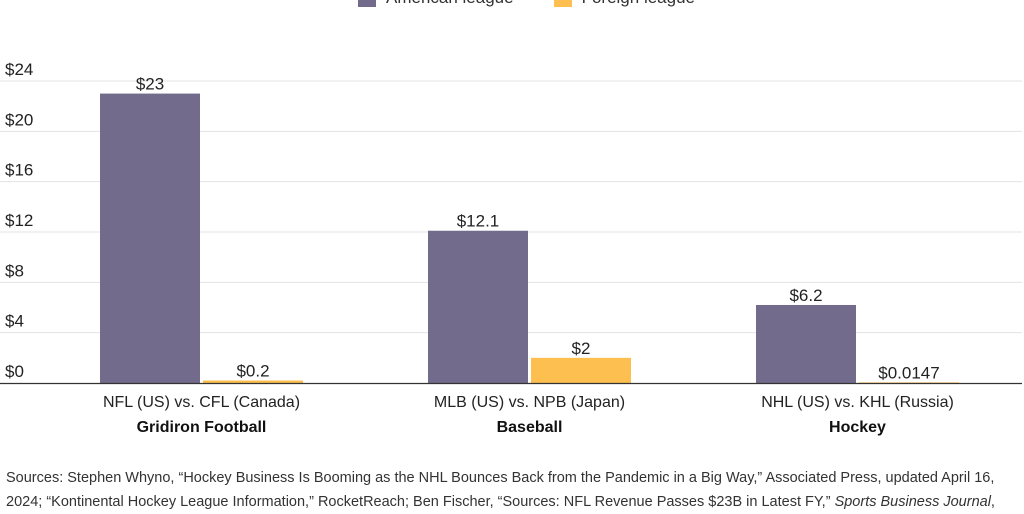 The image size is (1024, 514). Describe the element at coordinates (19, 220) in the screenshot. I see `y-tick-label: $12` at that location.